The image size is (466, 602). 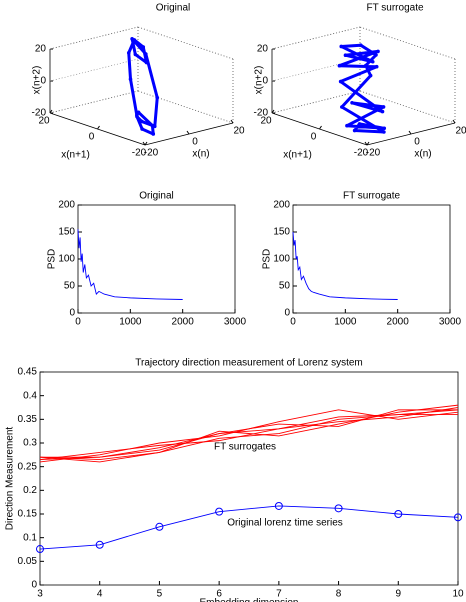 I want to click on y-tick-label: 200, so click(x=281, y=205).